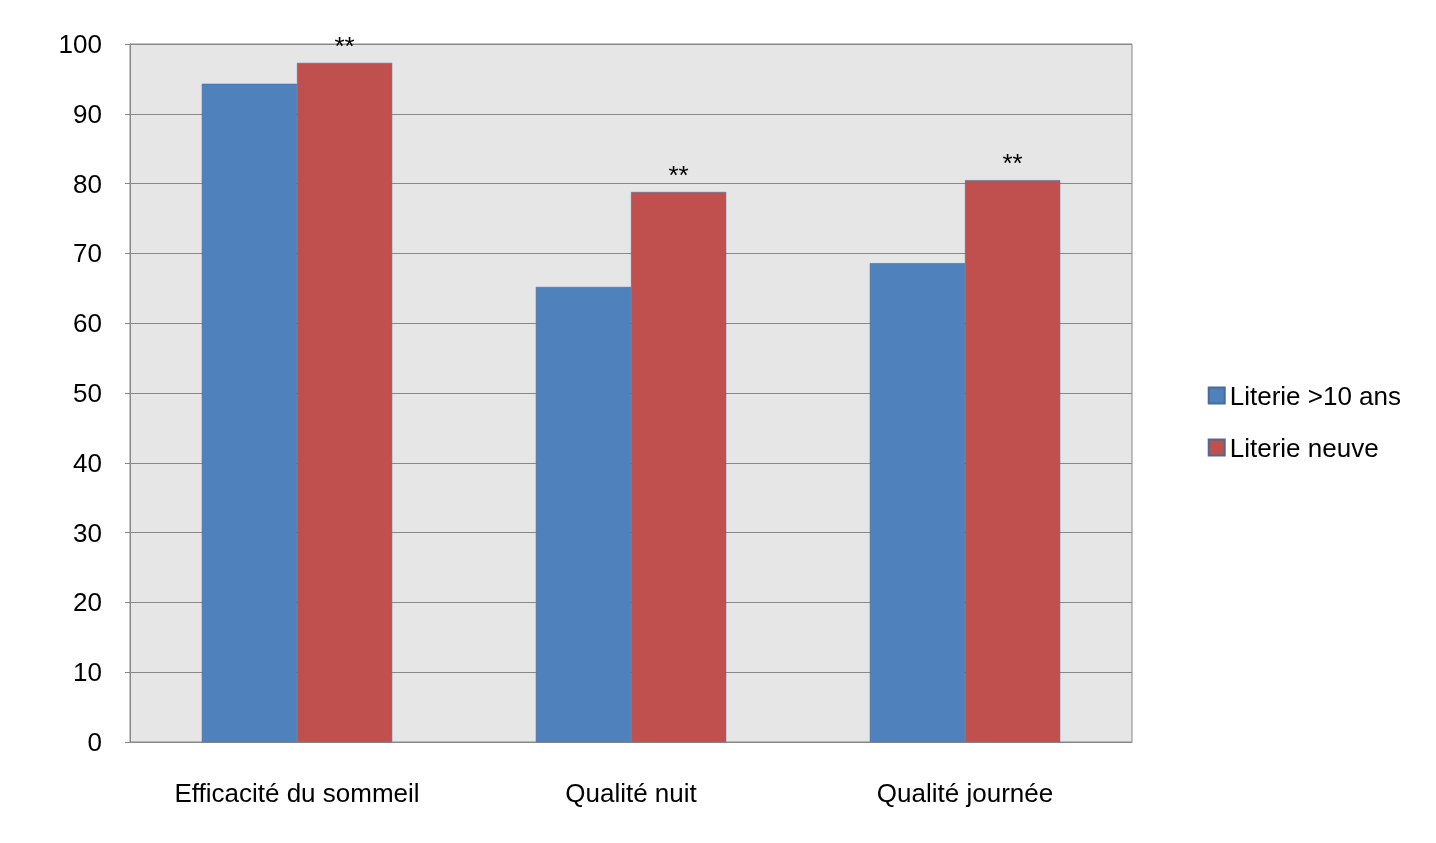 Image resolution: width=1436 pixels, height=843 pixels. What do you see at coordinates (87, 393) in the screenshot?
I see `y-tick-label: 50` at bounding box center [87, 393].